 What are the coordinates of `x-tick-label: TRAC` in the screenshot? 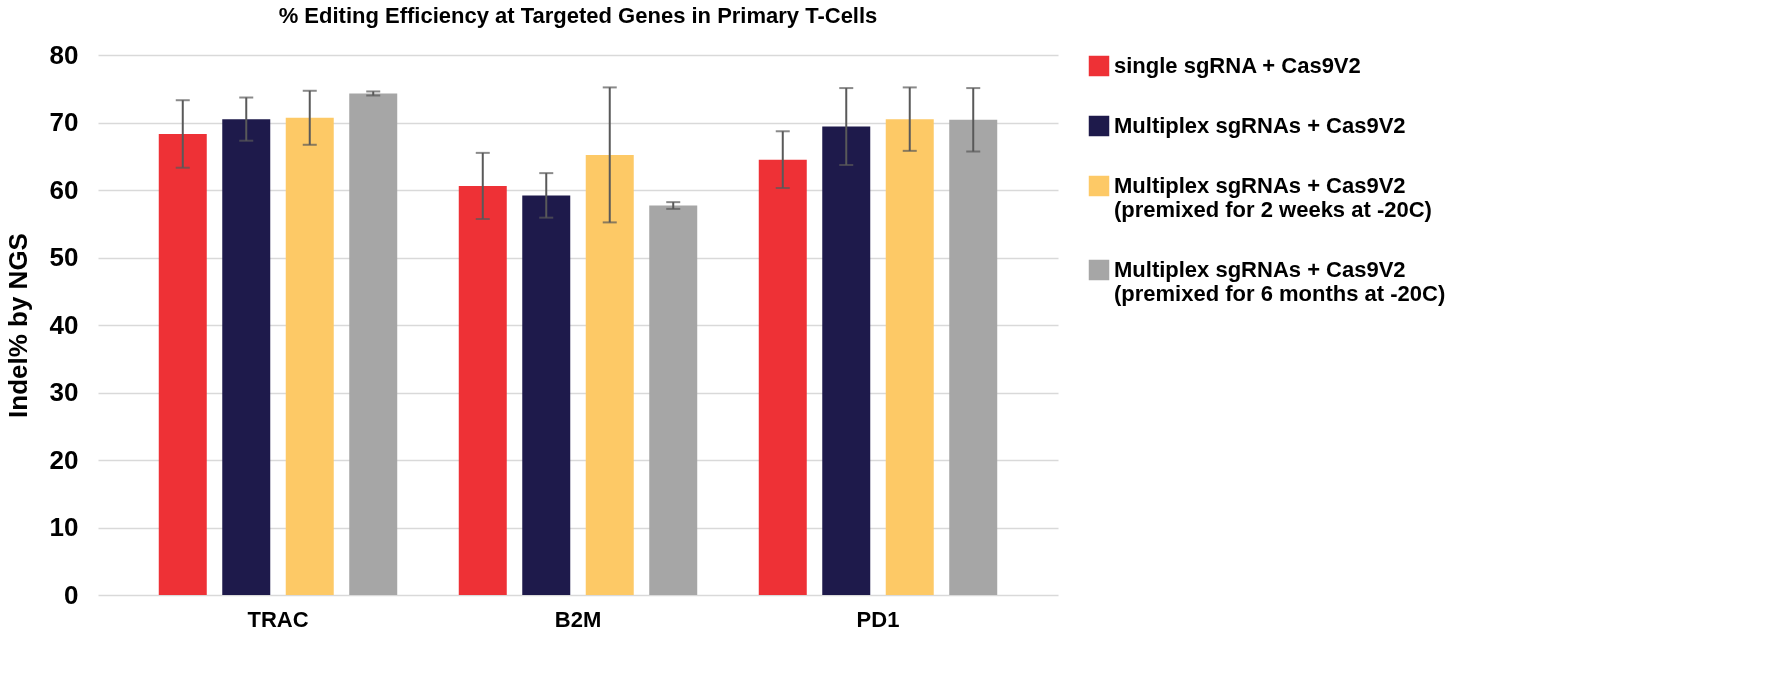 It's located at (278, 619).